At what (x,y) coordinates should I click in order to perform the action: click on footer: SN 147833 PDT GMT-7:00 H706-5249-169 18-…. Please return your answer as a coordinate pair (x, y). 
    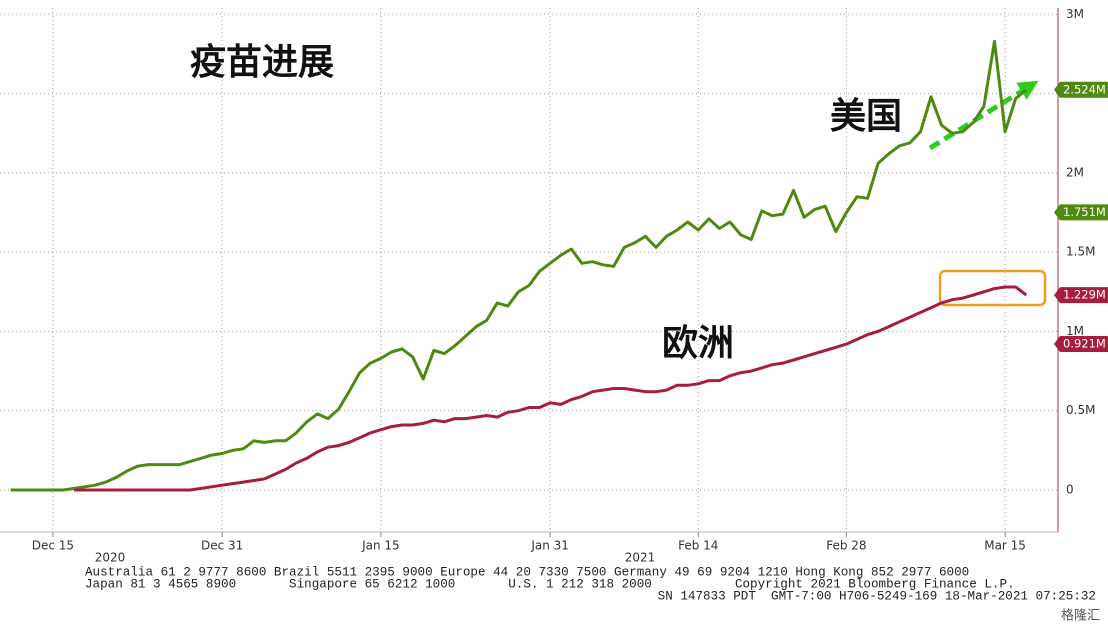
    Looking at the image, I should click on (877, 596).